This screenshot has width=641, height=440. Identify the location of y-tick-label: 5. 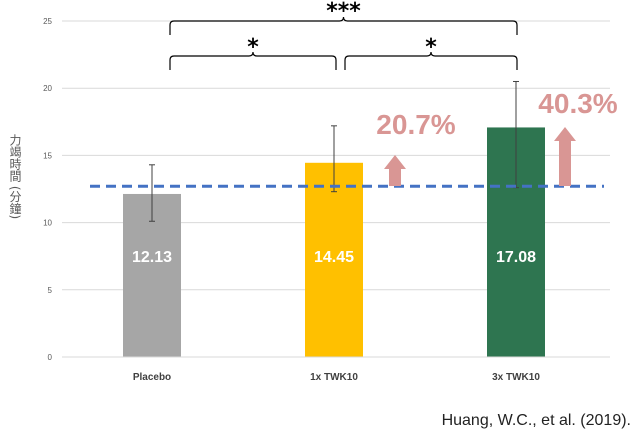
(50, 290).